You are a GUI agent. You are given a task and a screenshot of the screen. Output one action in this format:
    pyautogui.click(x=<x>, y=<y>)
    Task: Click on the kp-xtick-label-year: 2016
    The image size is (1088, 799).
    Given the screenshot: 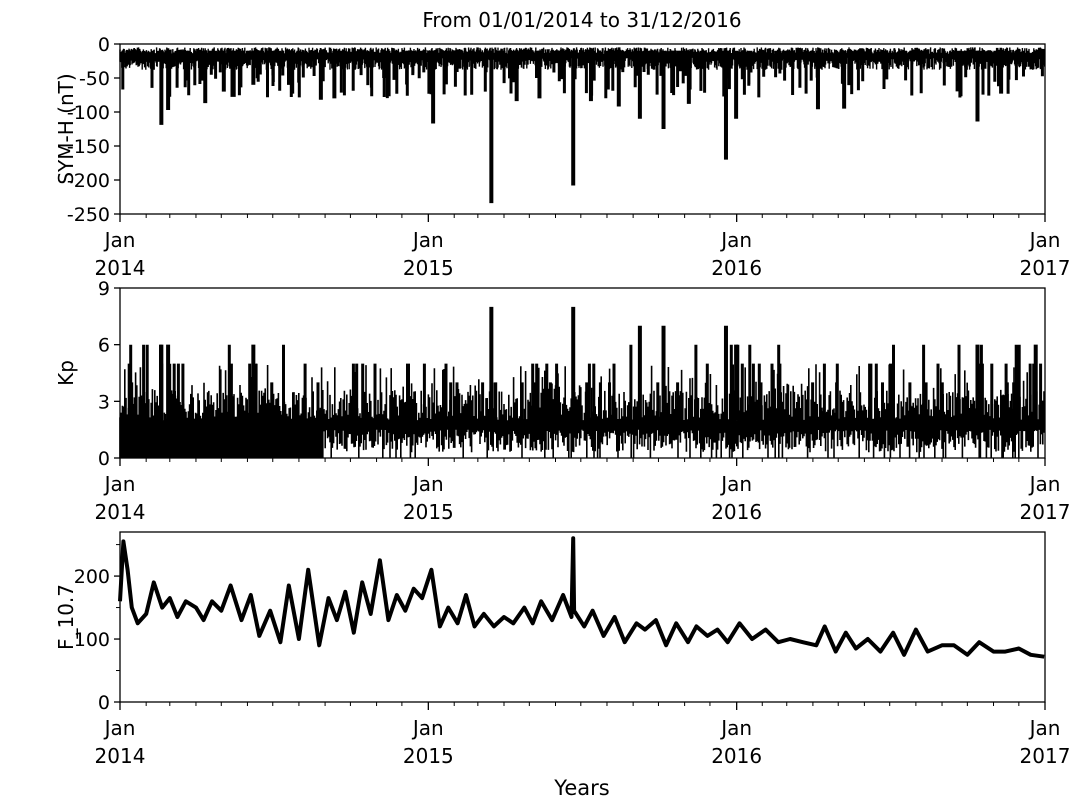 What is the action you would take?
    pyautogui.click(x=736, y=512)
    